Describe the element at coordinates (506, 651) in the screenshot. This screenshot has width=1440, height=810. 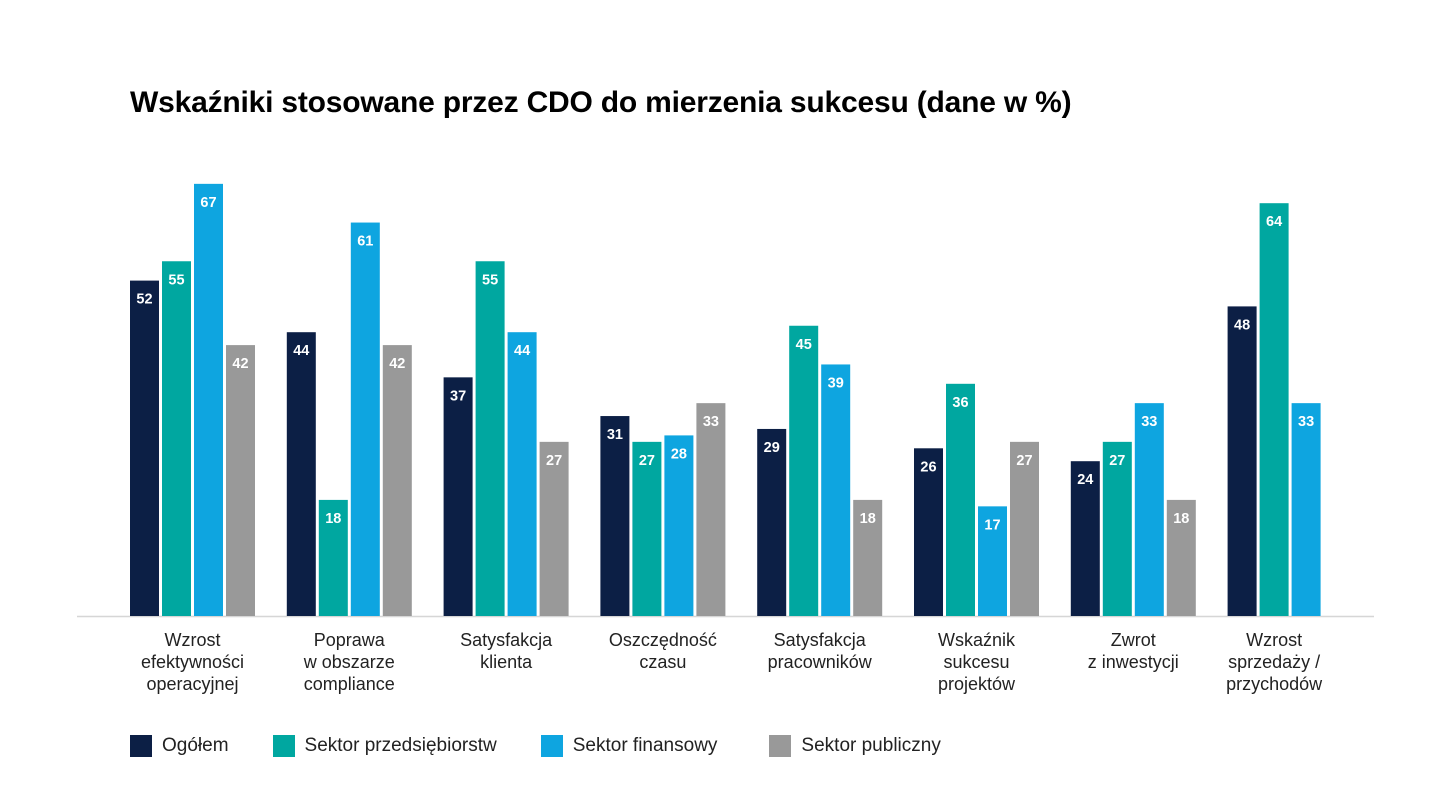
I see `x-tick-label: Satysfakcja klienta` at that location.